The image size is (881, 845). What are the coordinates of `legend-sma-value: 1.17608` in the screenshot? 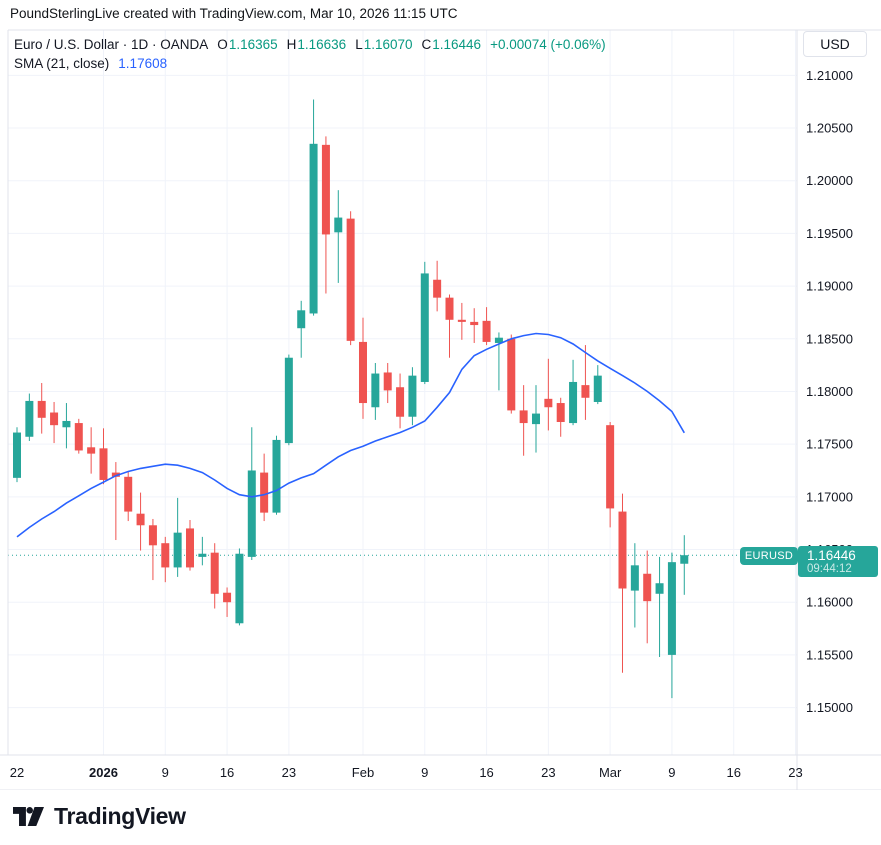 It's located at (143, 63).